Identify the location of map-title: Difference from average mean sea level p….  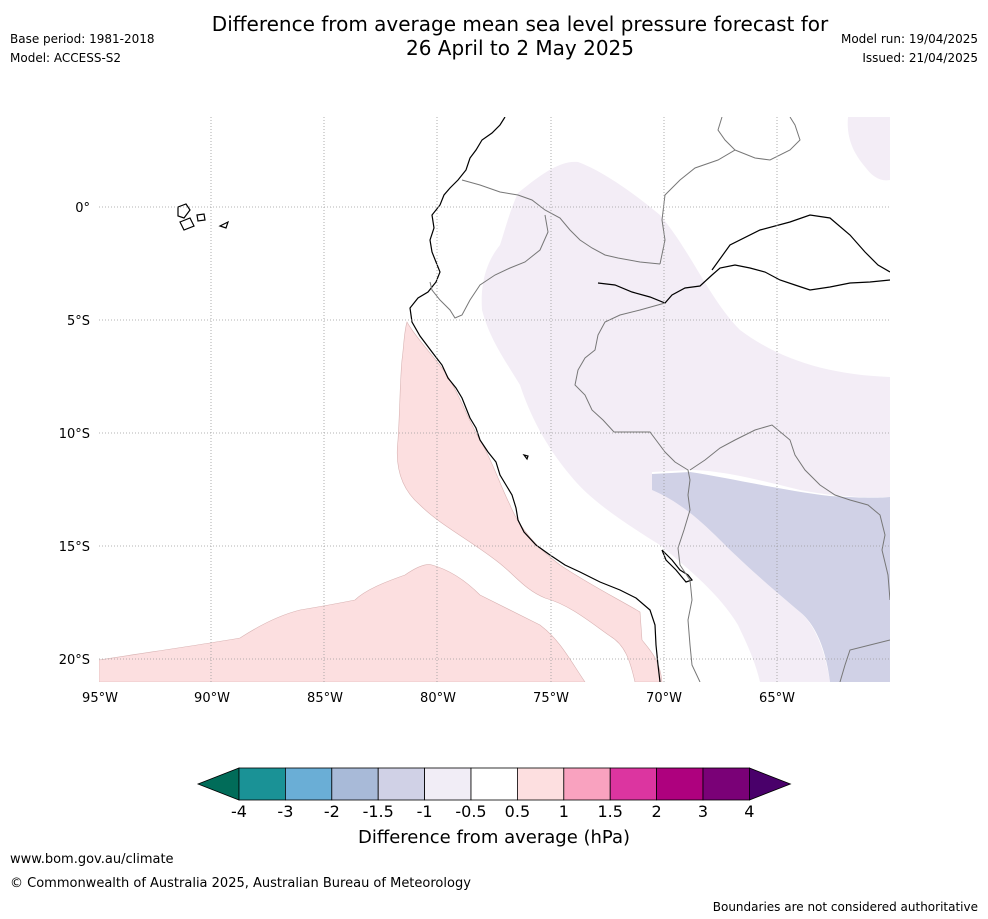
(494, 36).